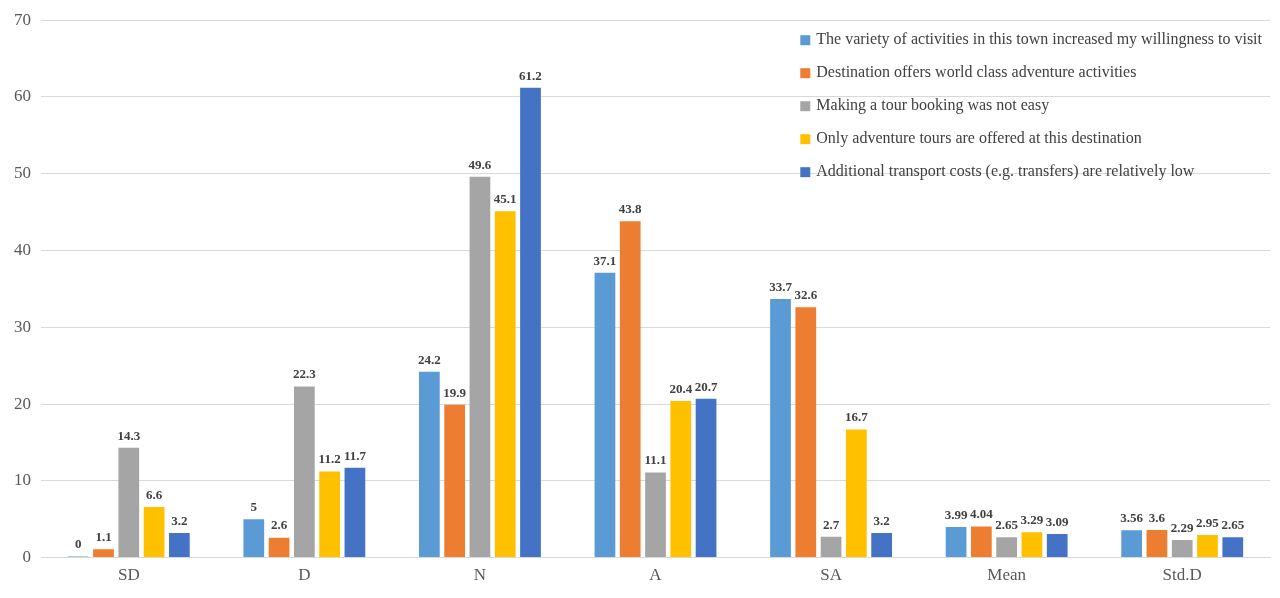 The width and height of the screenshot is (1280, 598). Describe the element at coordinates (981, 514) in the screenshot. I see `data-label: 4.04` at that location.